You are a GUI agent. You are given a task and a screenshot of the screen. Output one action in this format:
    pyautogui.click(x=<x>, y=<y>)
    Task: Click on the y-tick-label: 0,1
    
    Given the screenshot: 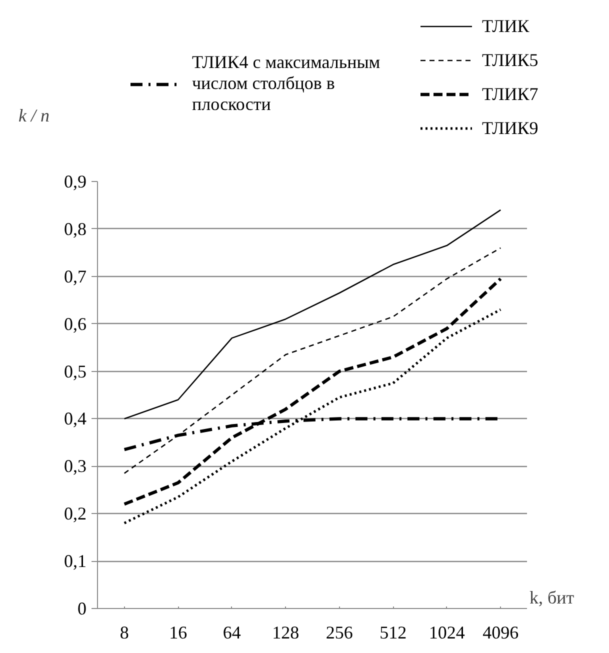 What is the action you would take?
    pyautogui.click(x=75, y=561)
    